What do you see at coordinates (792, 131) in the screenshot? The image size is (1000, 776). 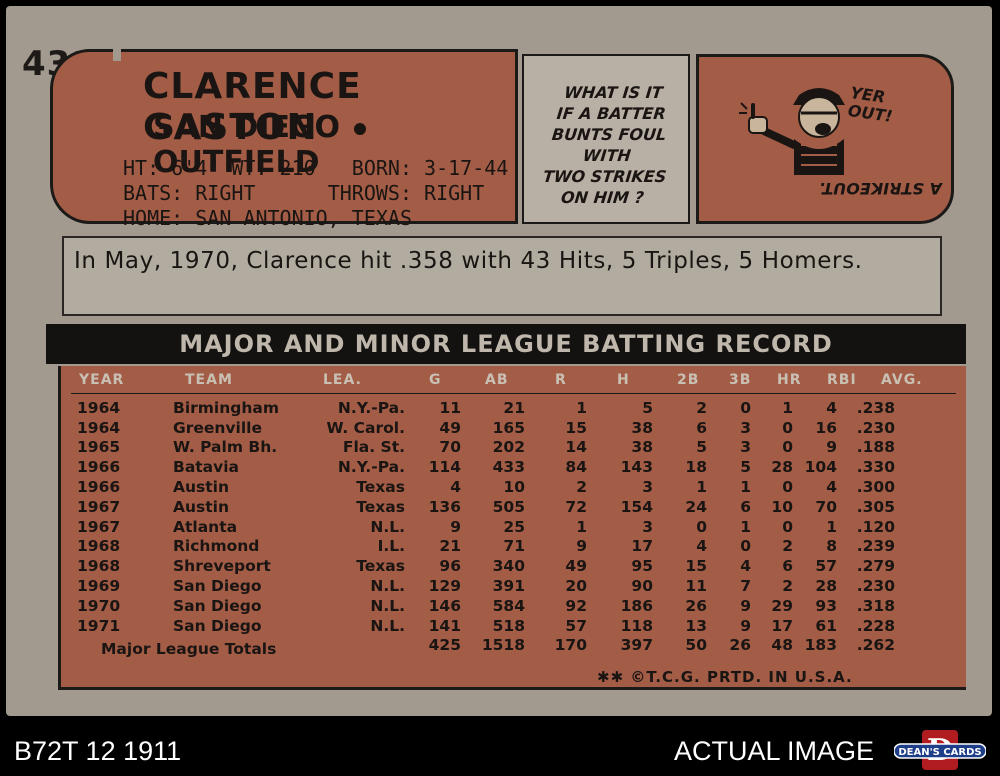 I see `umpire-cartoon-icon` at bounding box center [792, 131].